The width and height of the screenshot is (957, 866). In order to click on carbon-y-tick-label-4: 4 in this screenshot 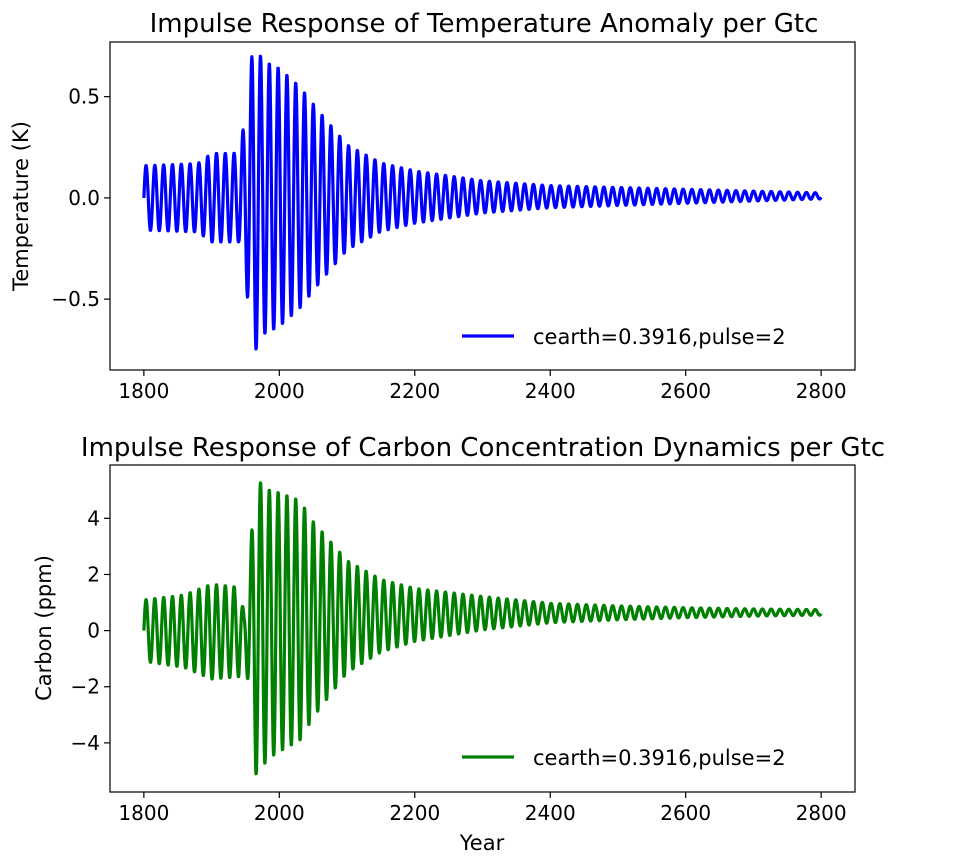, I will do `click(93, 518)`.